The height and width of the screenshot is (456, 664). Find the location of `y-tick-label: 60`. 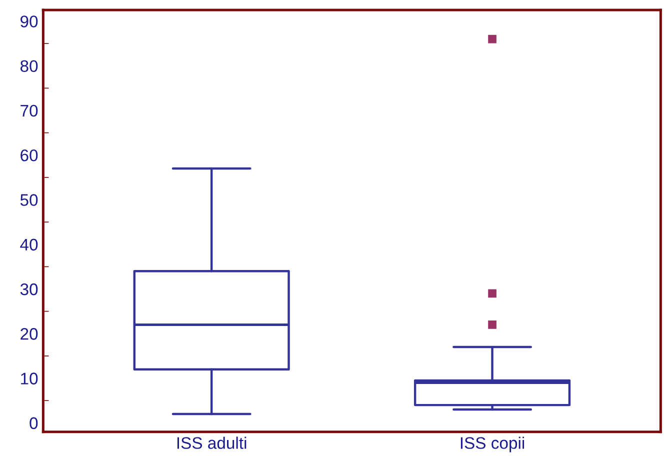

y-tick-label: 60 is located at coordinates (29, 155).